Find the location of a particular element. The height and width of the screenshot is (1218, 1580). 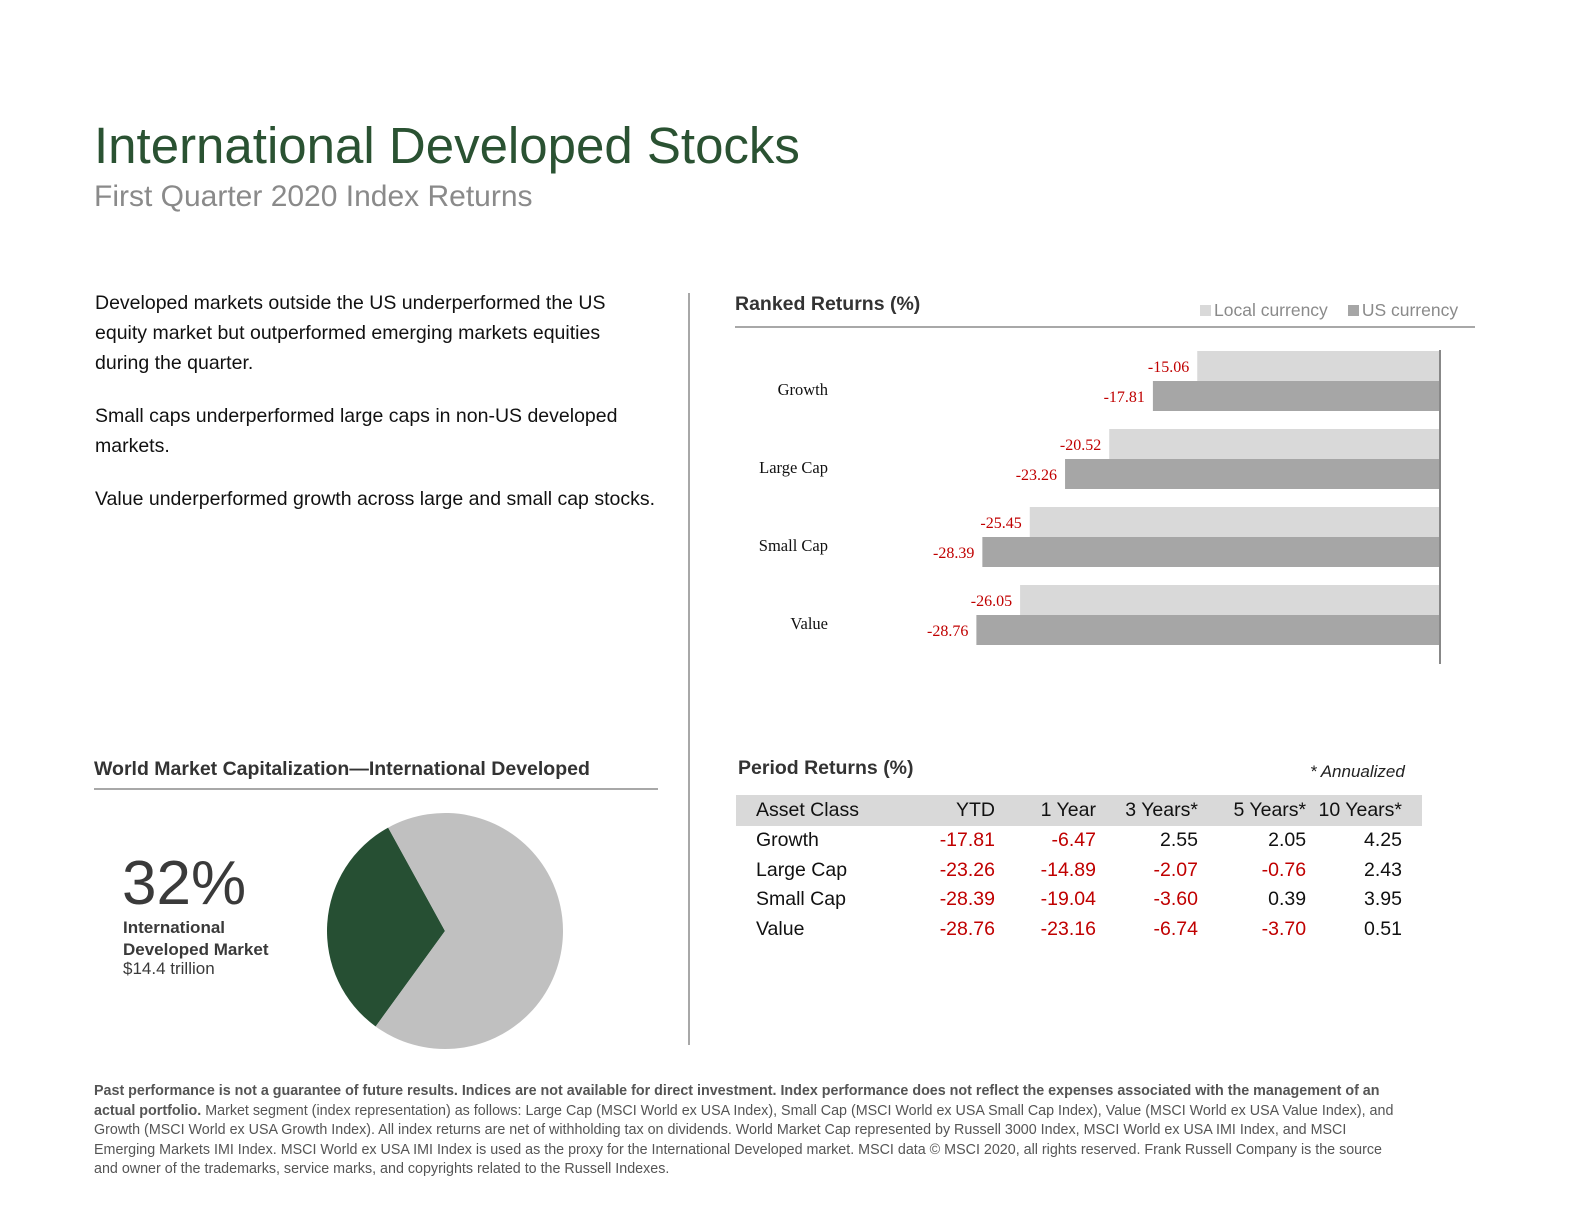

pie-slice-international-developed is located at coordinates (386, 927).